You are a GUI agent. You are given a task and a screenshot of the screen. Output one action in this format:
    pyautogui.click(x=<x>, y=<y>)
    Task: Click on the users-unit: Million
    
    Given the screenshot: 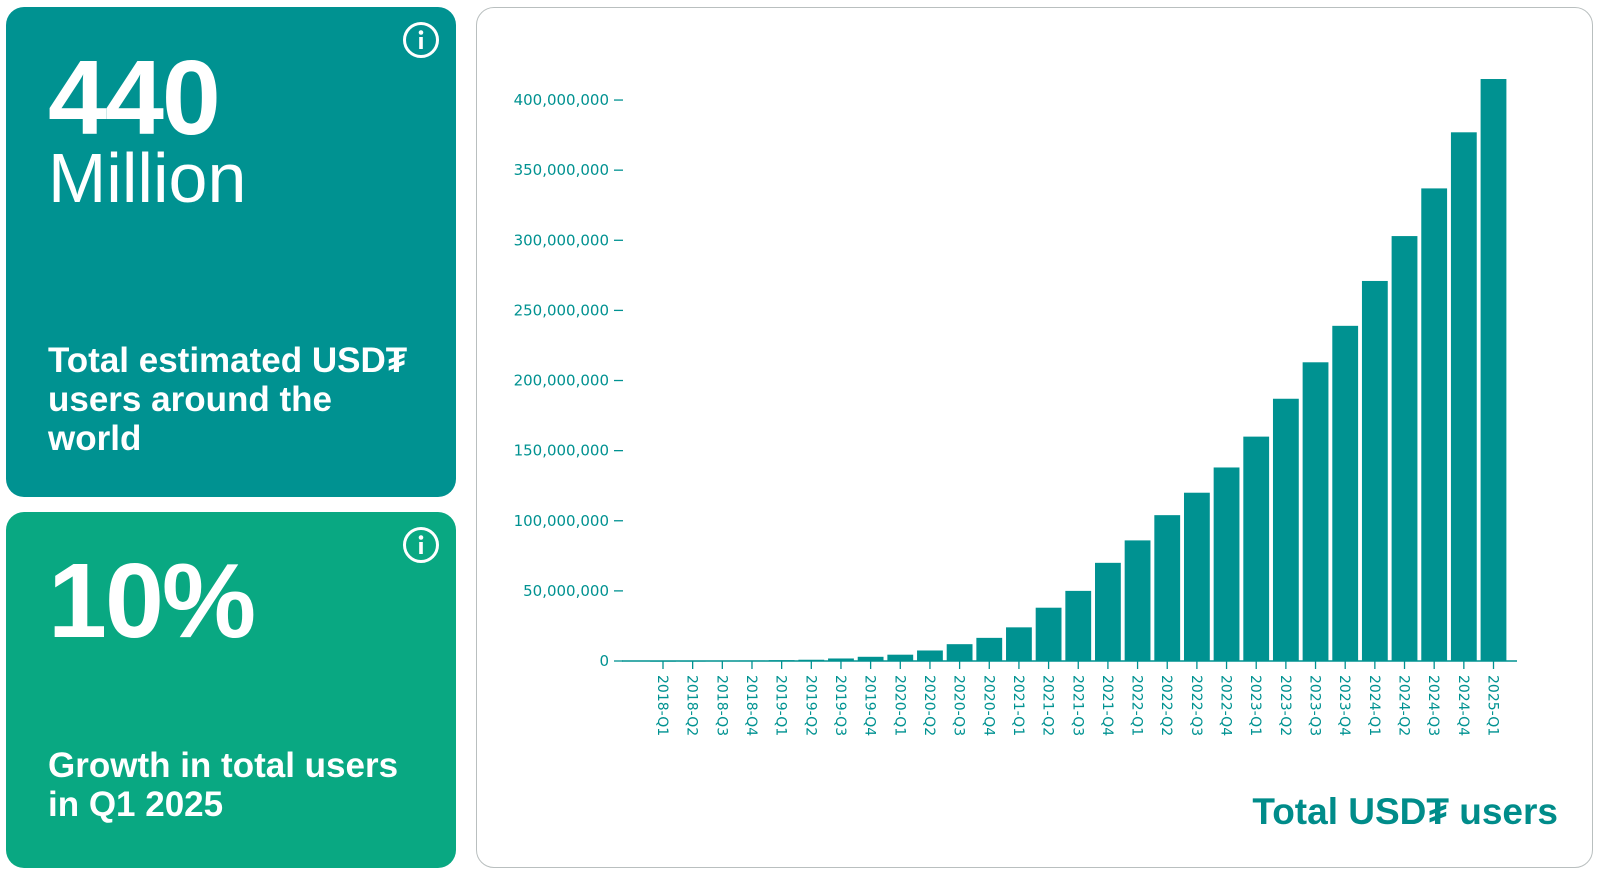 What is the action you would take?
    pyautogui.click(x=147, y=178)
    